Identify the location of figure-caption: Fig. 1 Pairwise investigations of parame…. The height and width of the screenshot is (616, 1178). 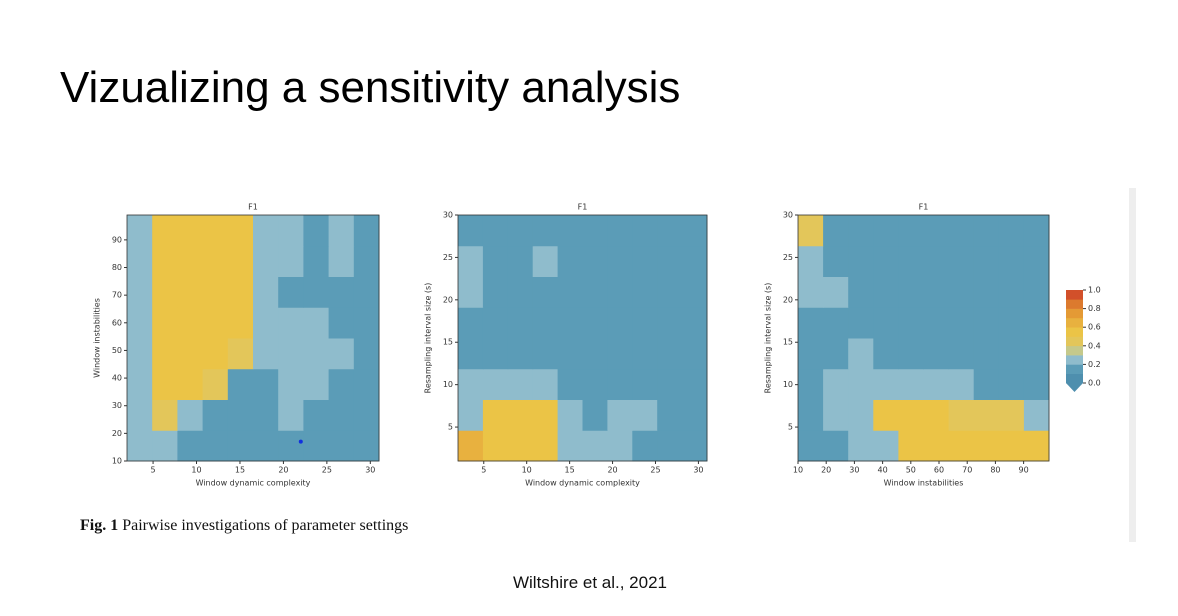
(244, 525).